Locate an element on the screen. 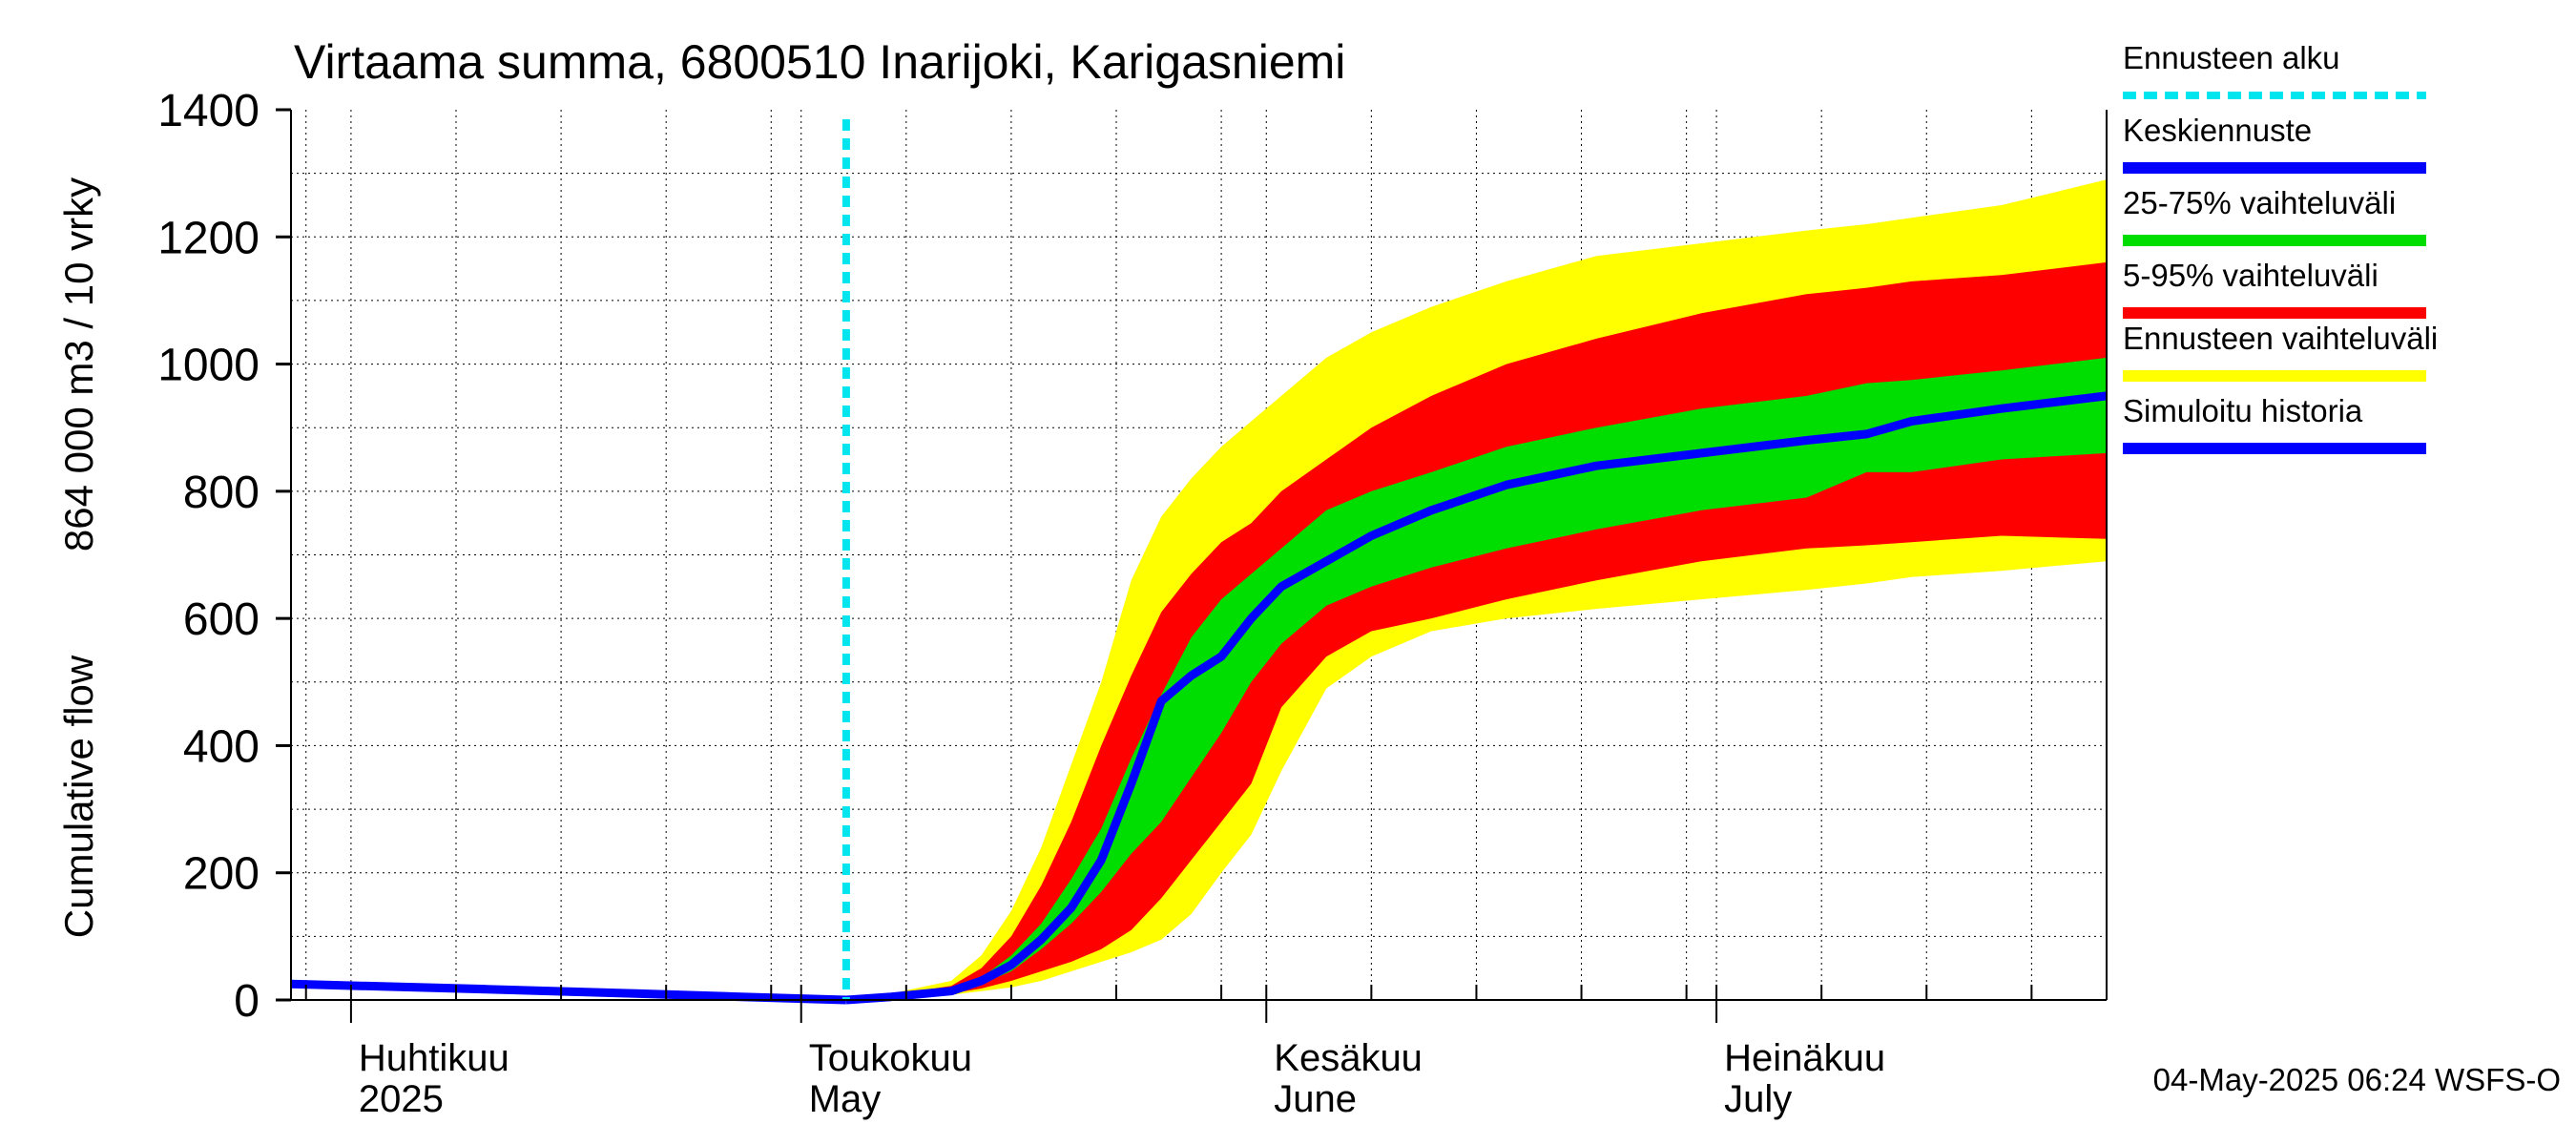 This screenshot has width=2576, height=1145. x-month-label-en: June is located at coordinates (1315, 1099).